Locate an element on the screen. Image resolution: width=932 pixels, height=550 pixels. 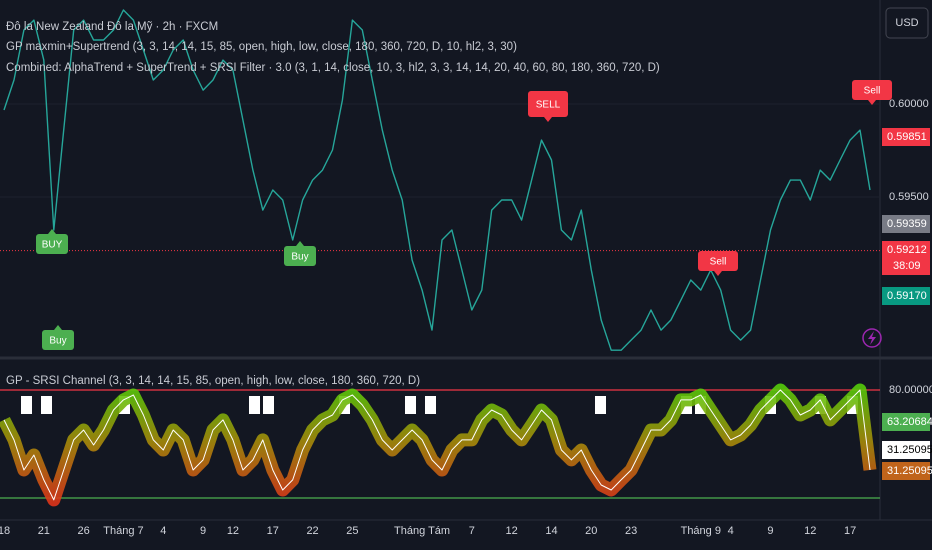
price-box-label: 0.59212 is located at coordinates (907, 250).